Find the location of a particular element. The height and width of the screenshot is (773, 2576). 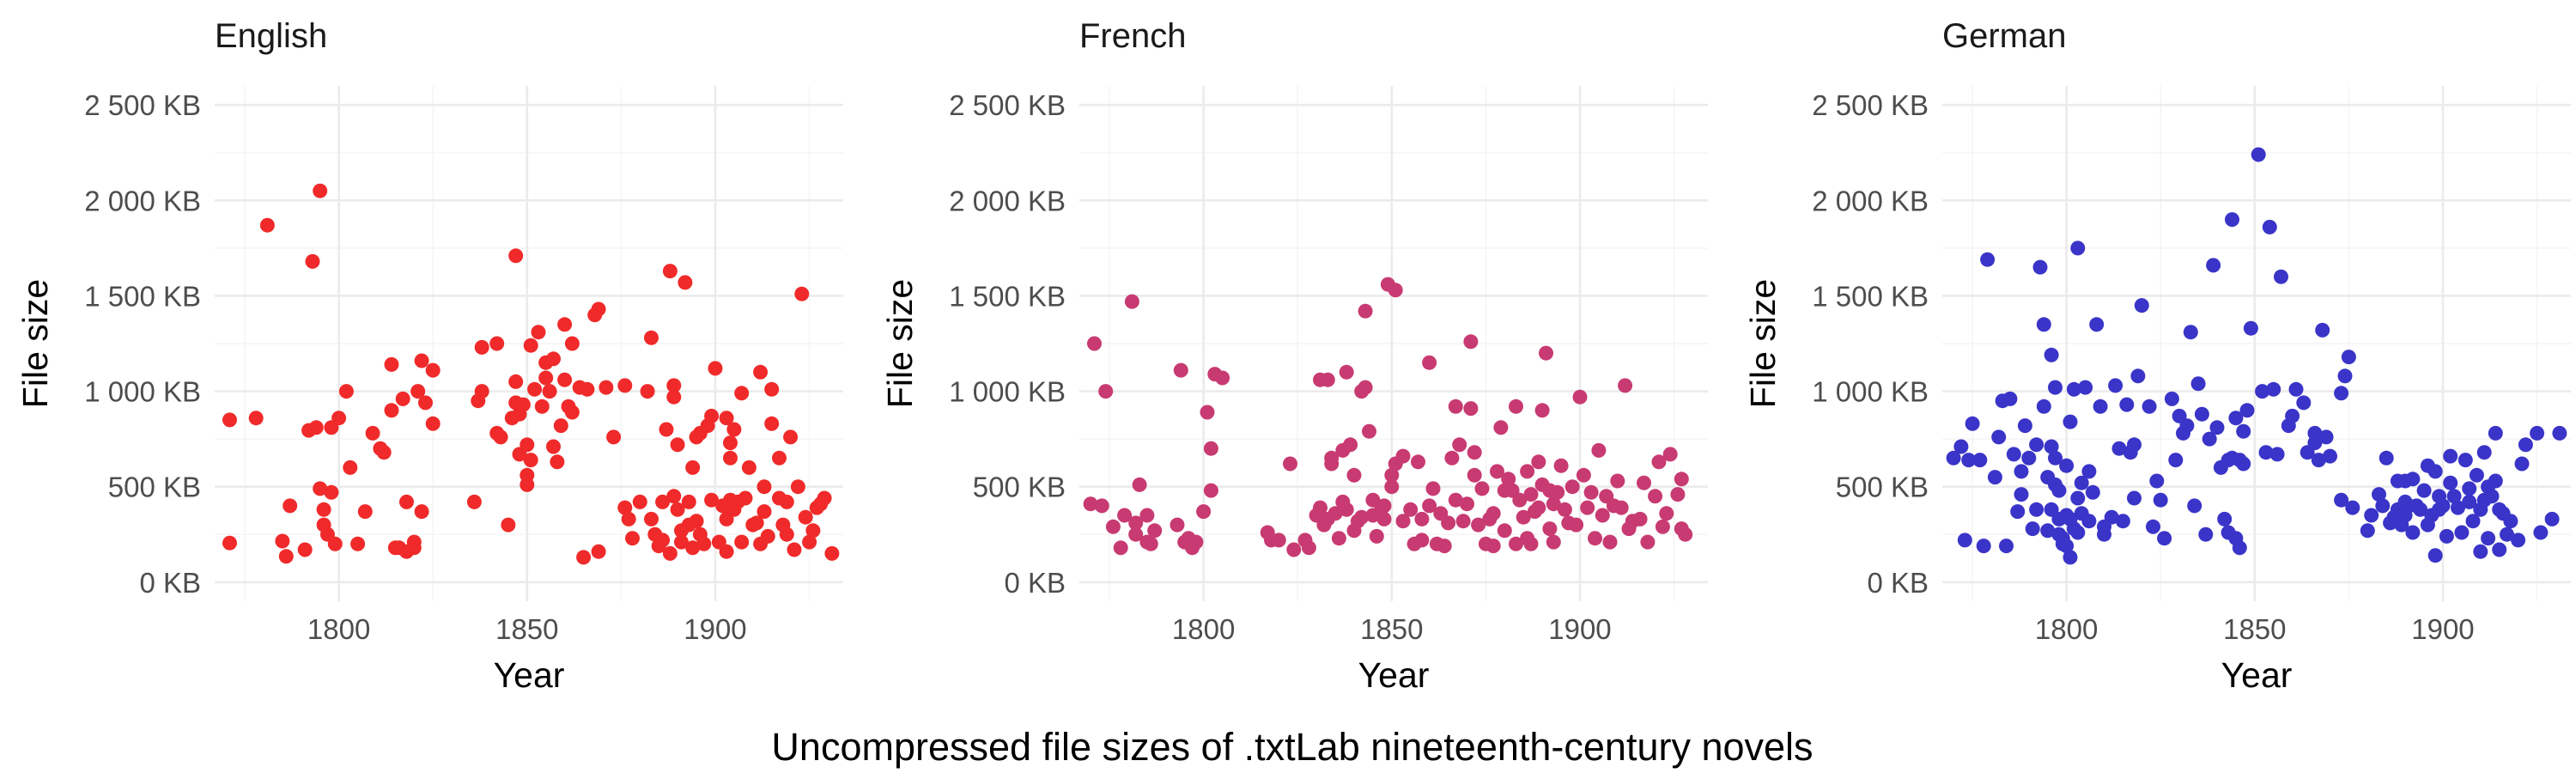

x-tick-label: 1850 is located at coordinates (2254, 629).